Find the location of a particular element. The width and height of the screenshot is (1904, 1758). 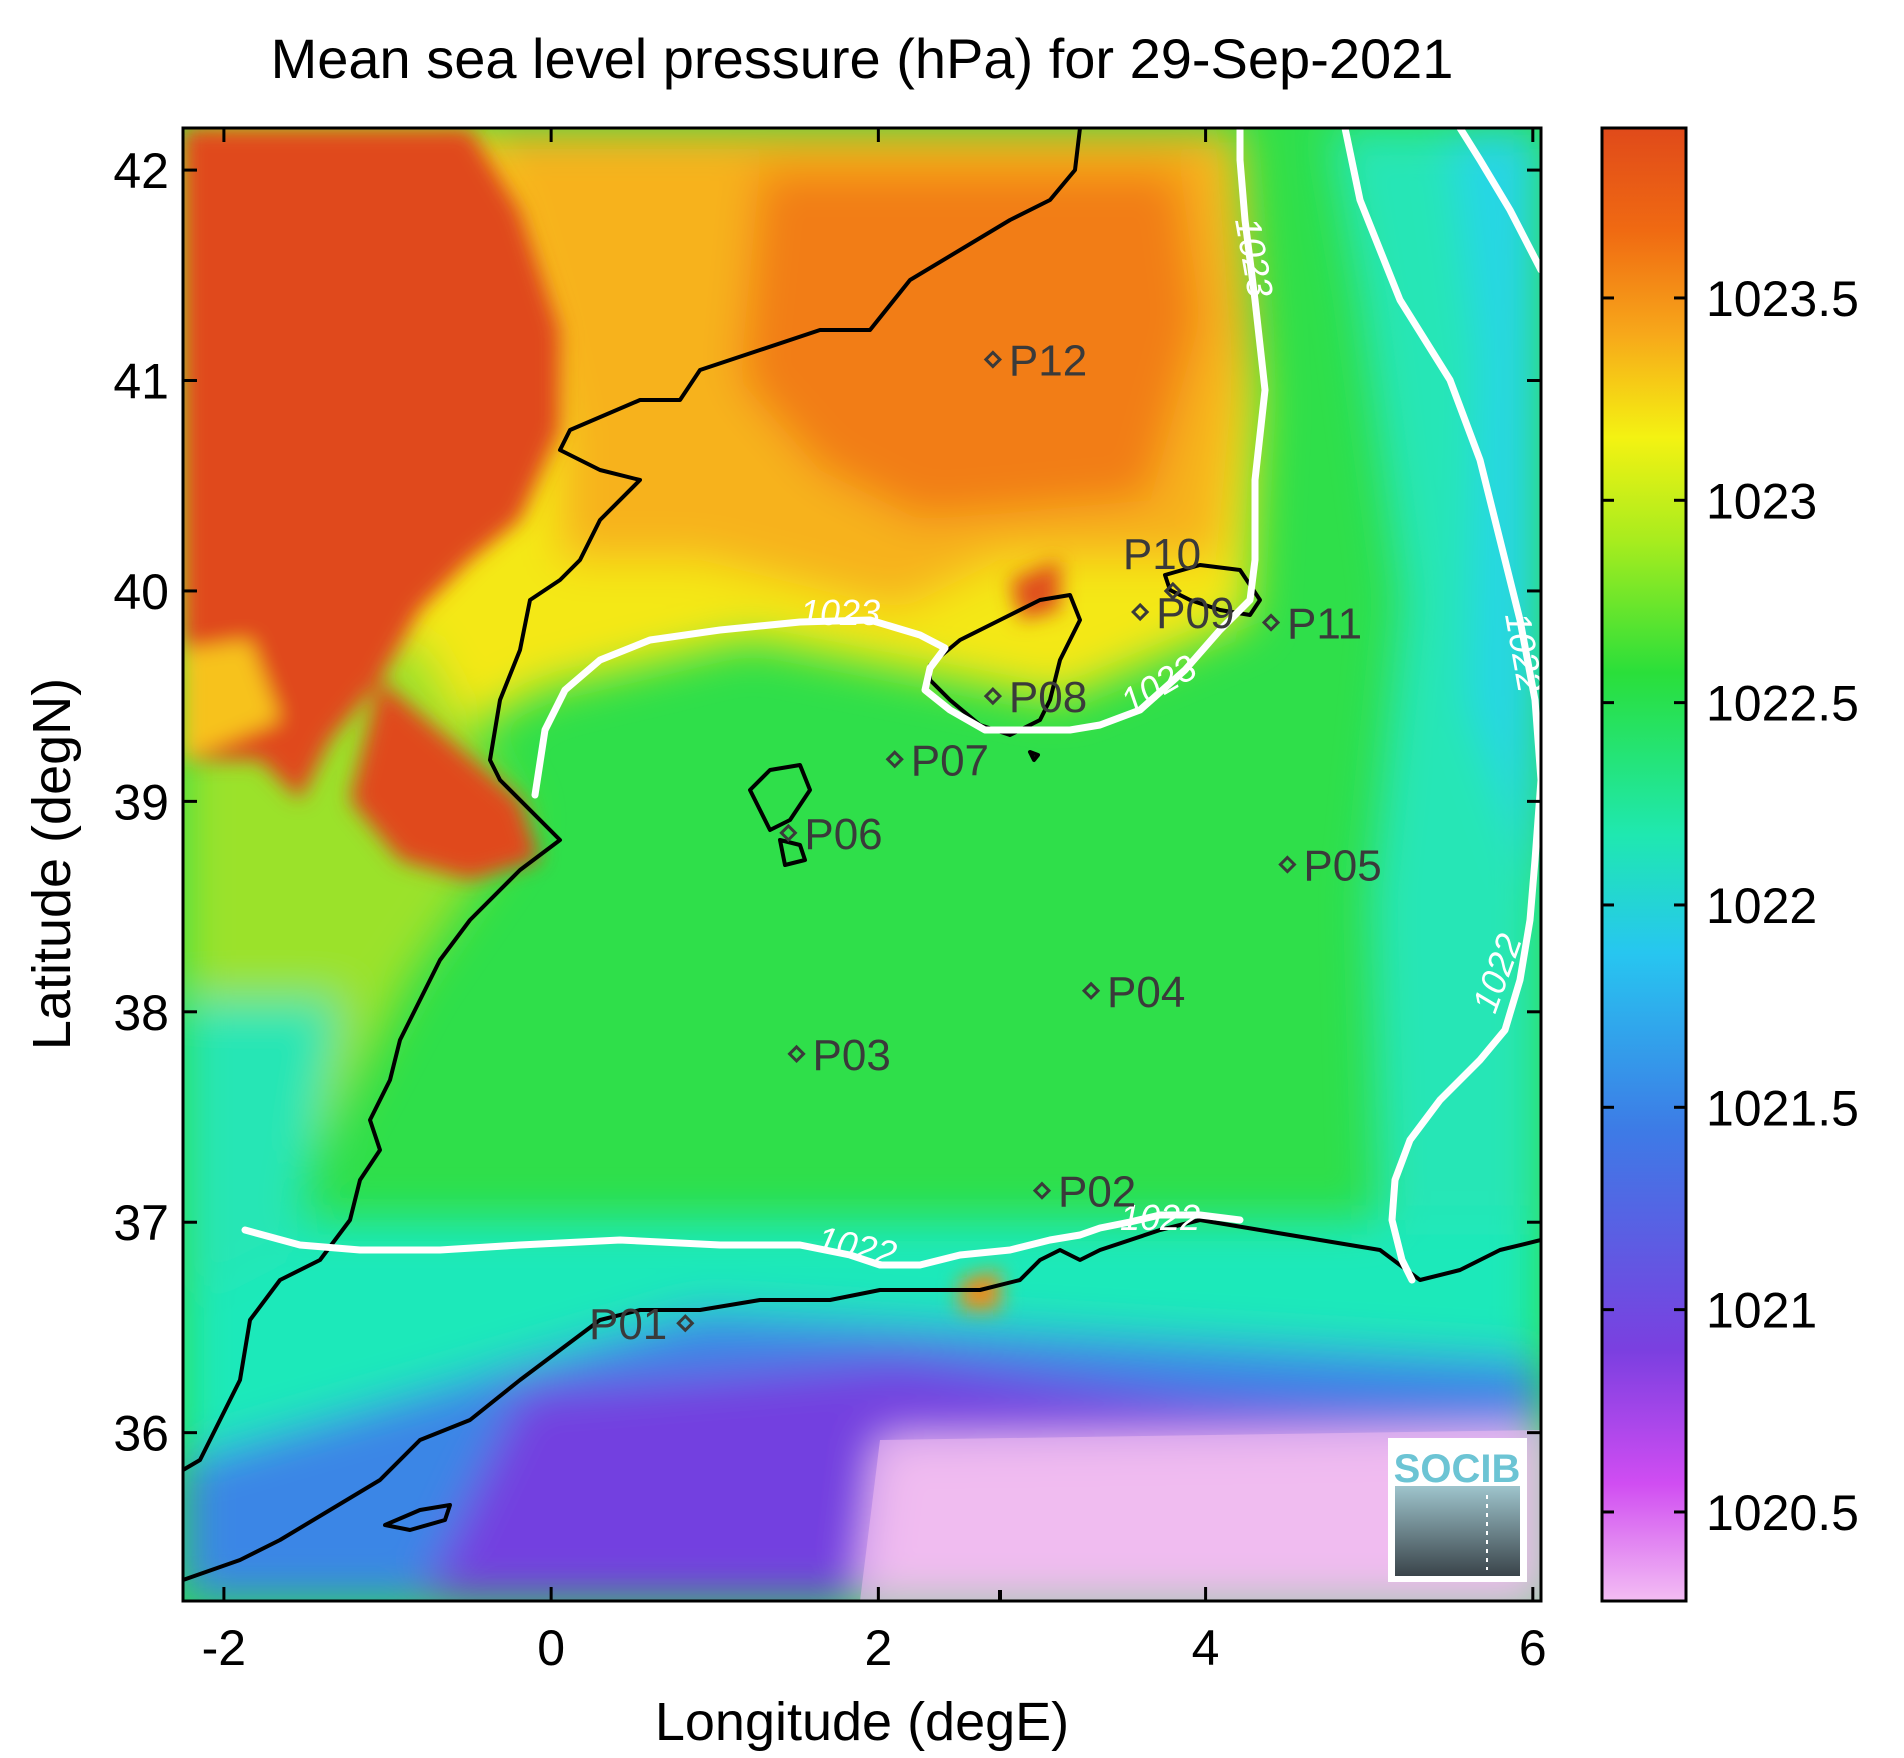

x-tick-label: 4 is located at coordinates (1206, 1648).